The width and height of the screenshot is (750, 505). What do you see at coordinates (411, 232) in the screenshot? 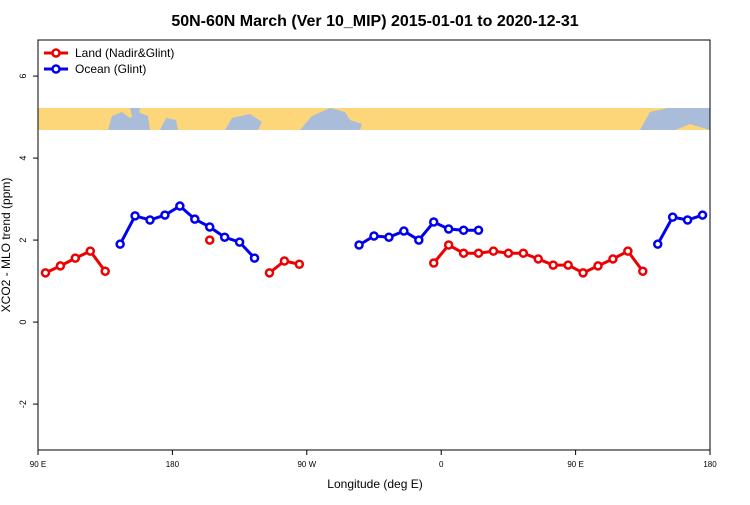
I see `series-line` at bounding box center [411, 232].